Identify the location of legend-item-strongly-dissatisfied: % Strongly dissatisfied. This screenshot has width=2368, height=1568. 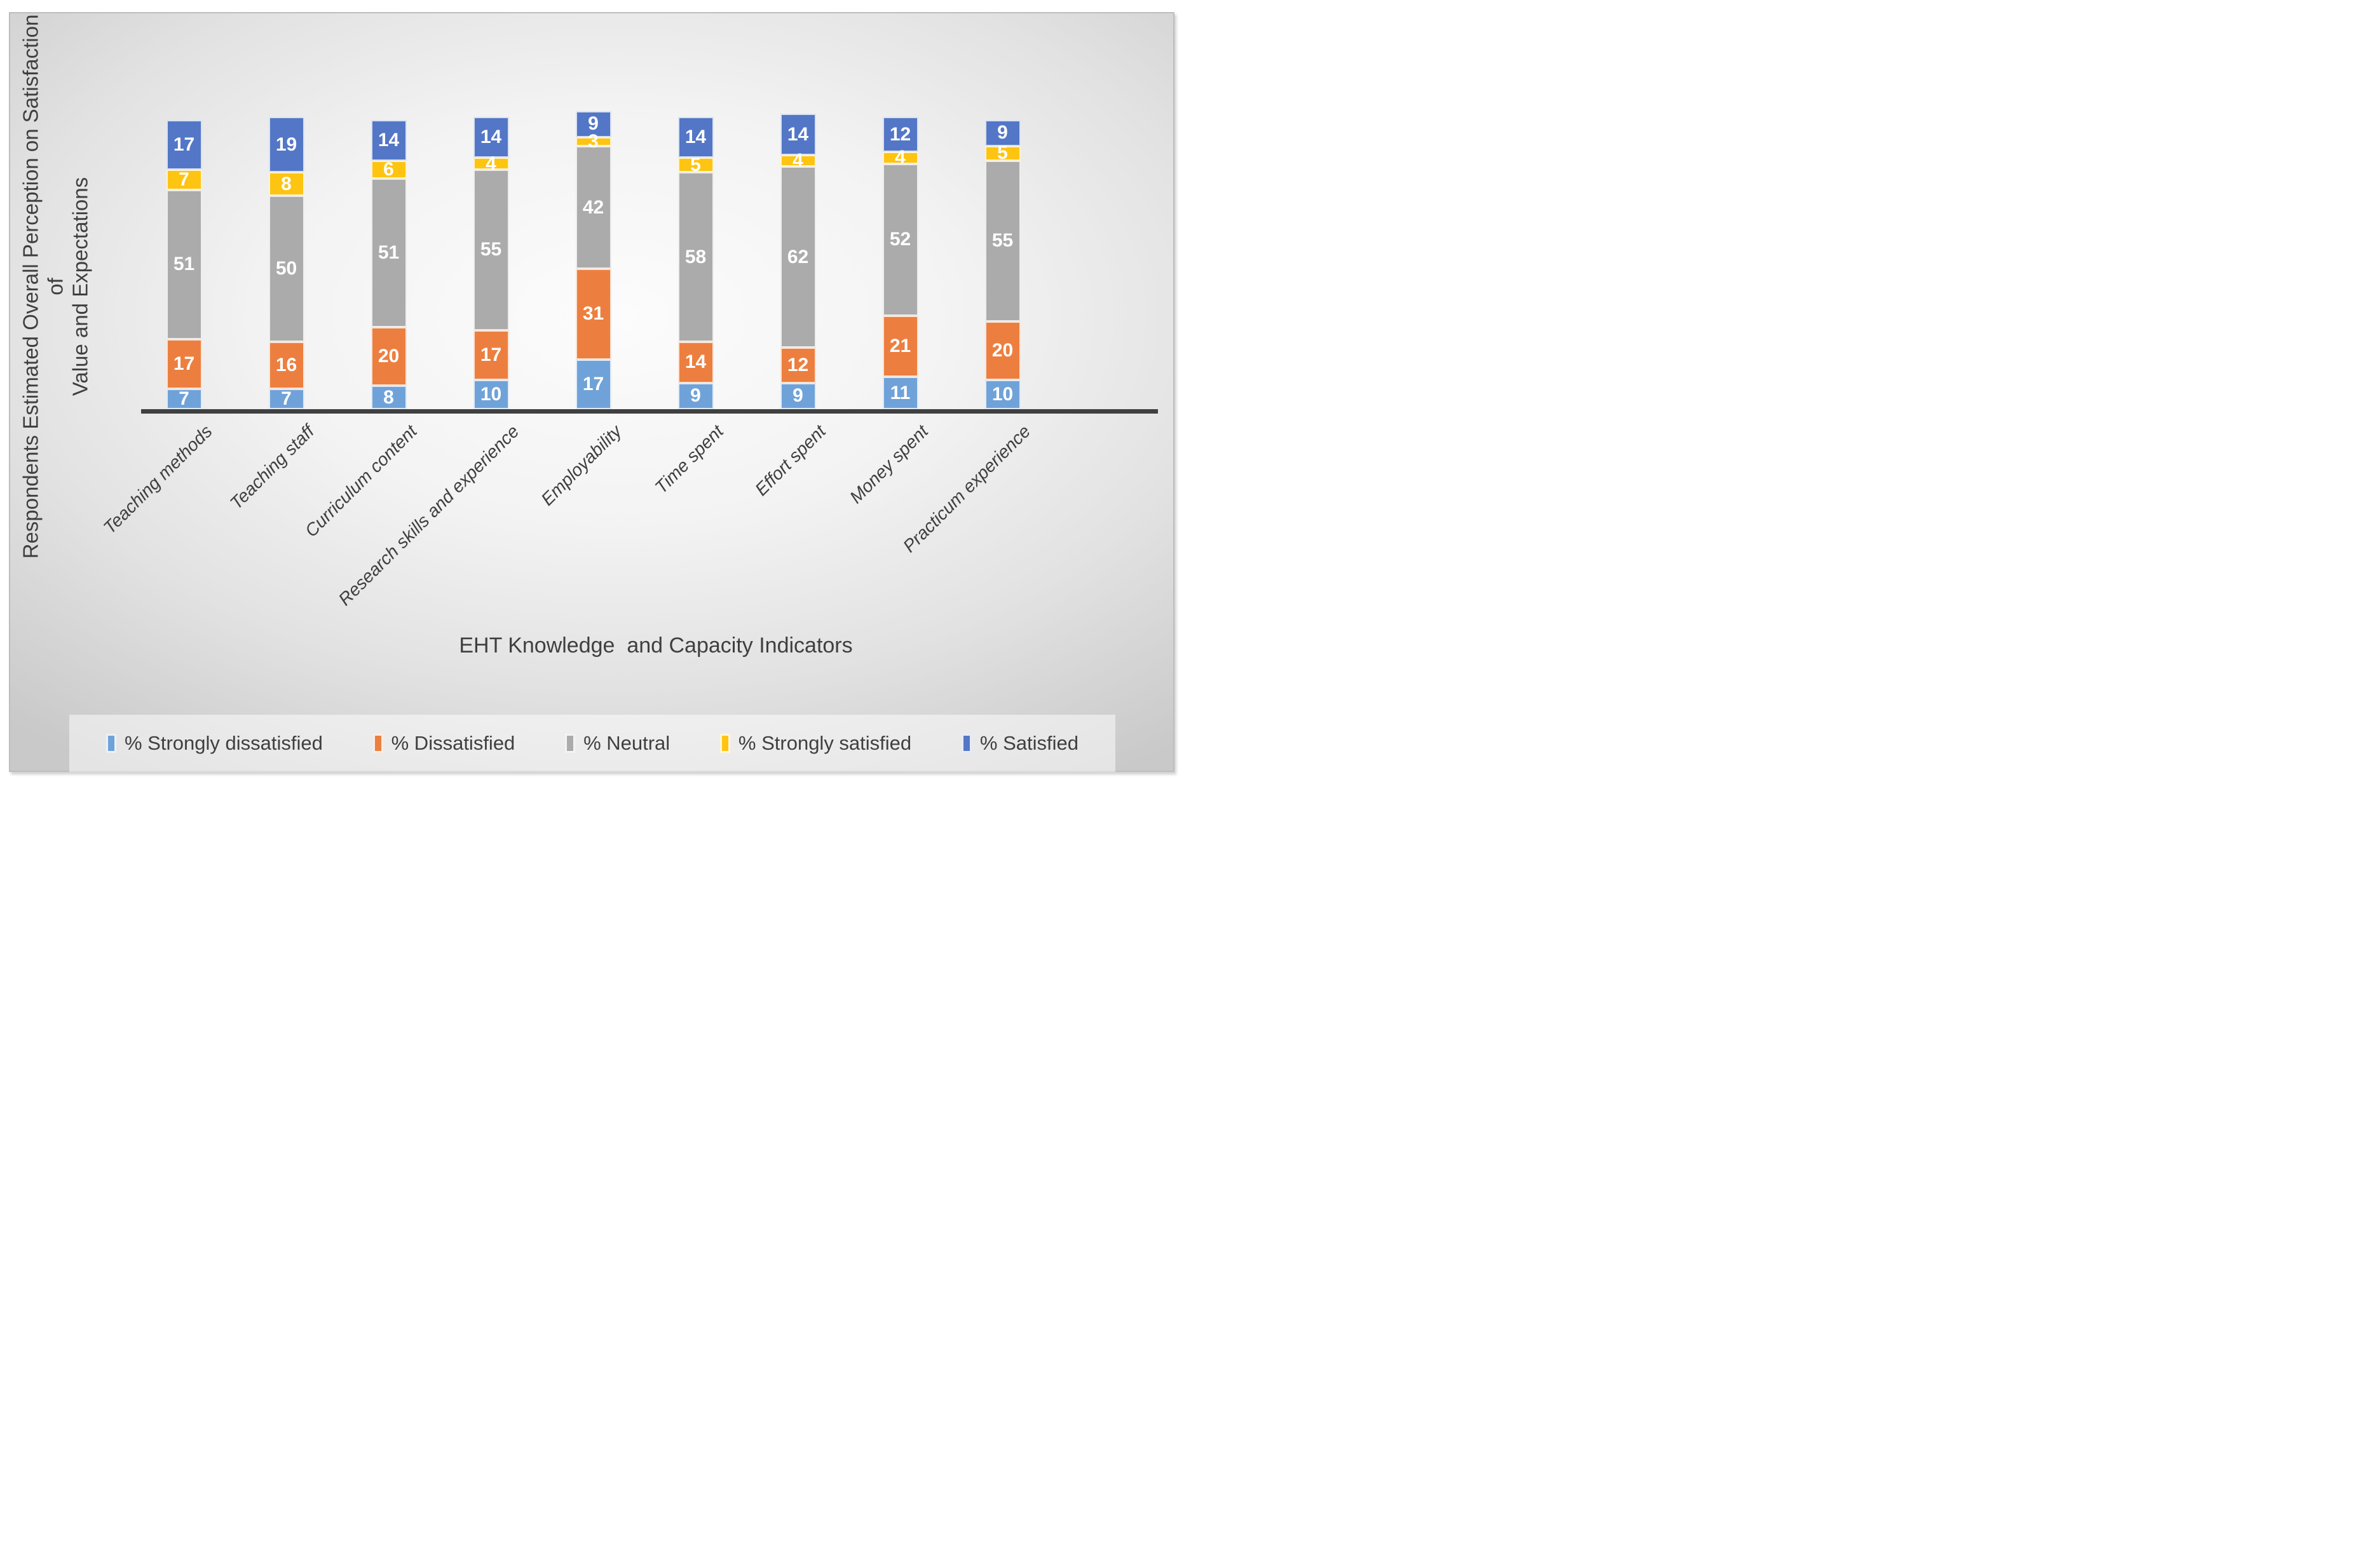
(215, 743).